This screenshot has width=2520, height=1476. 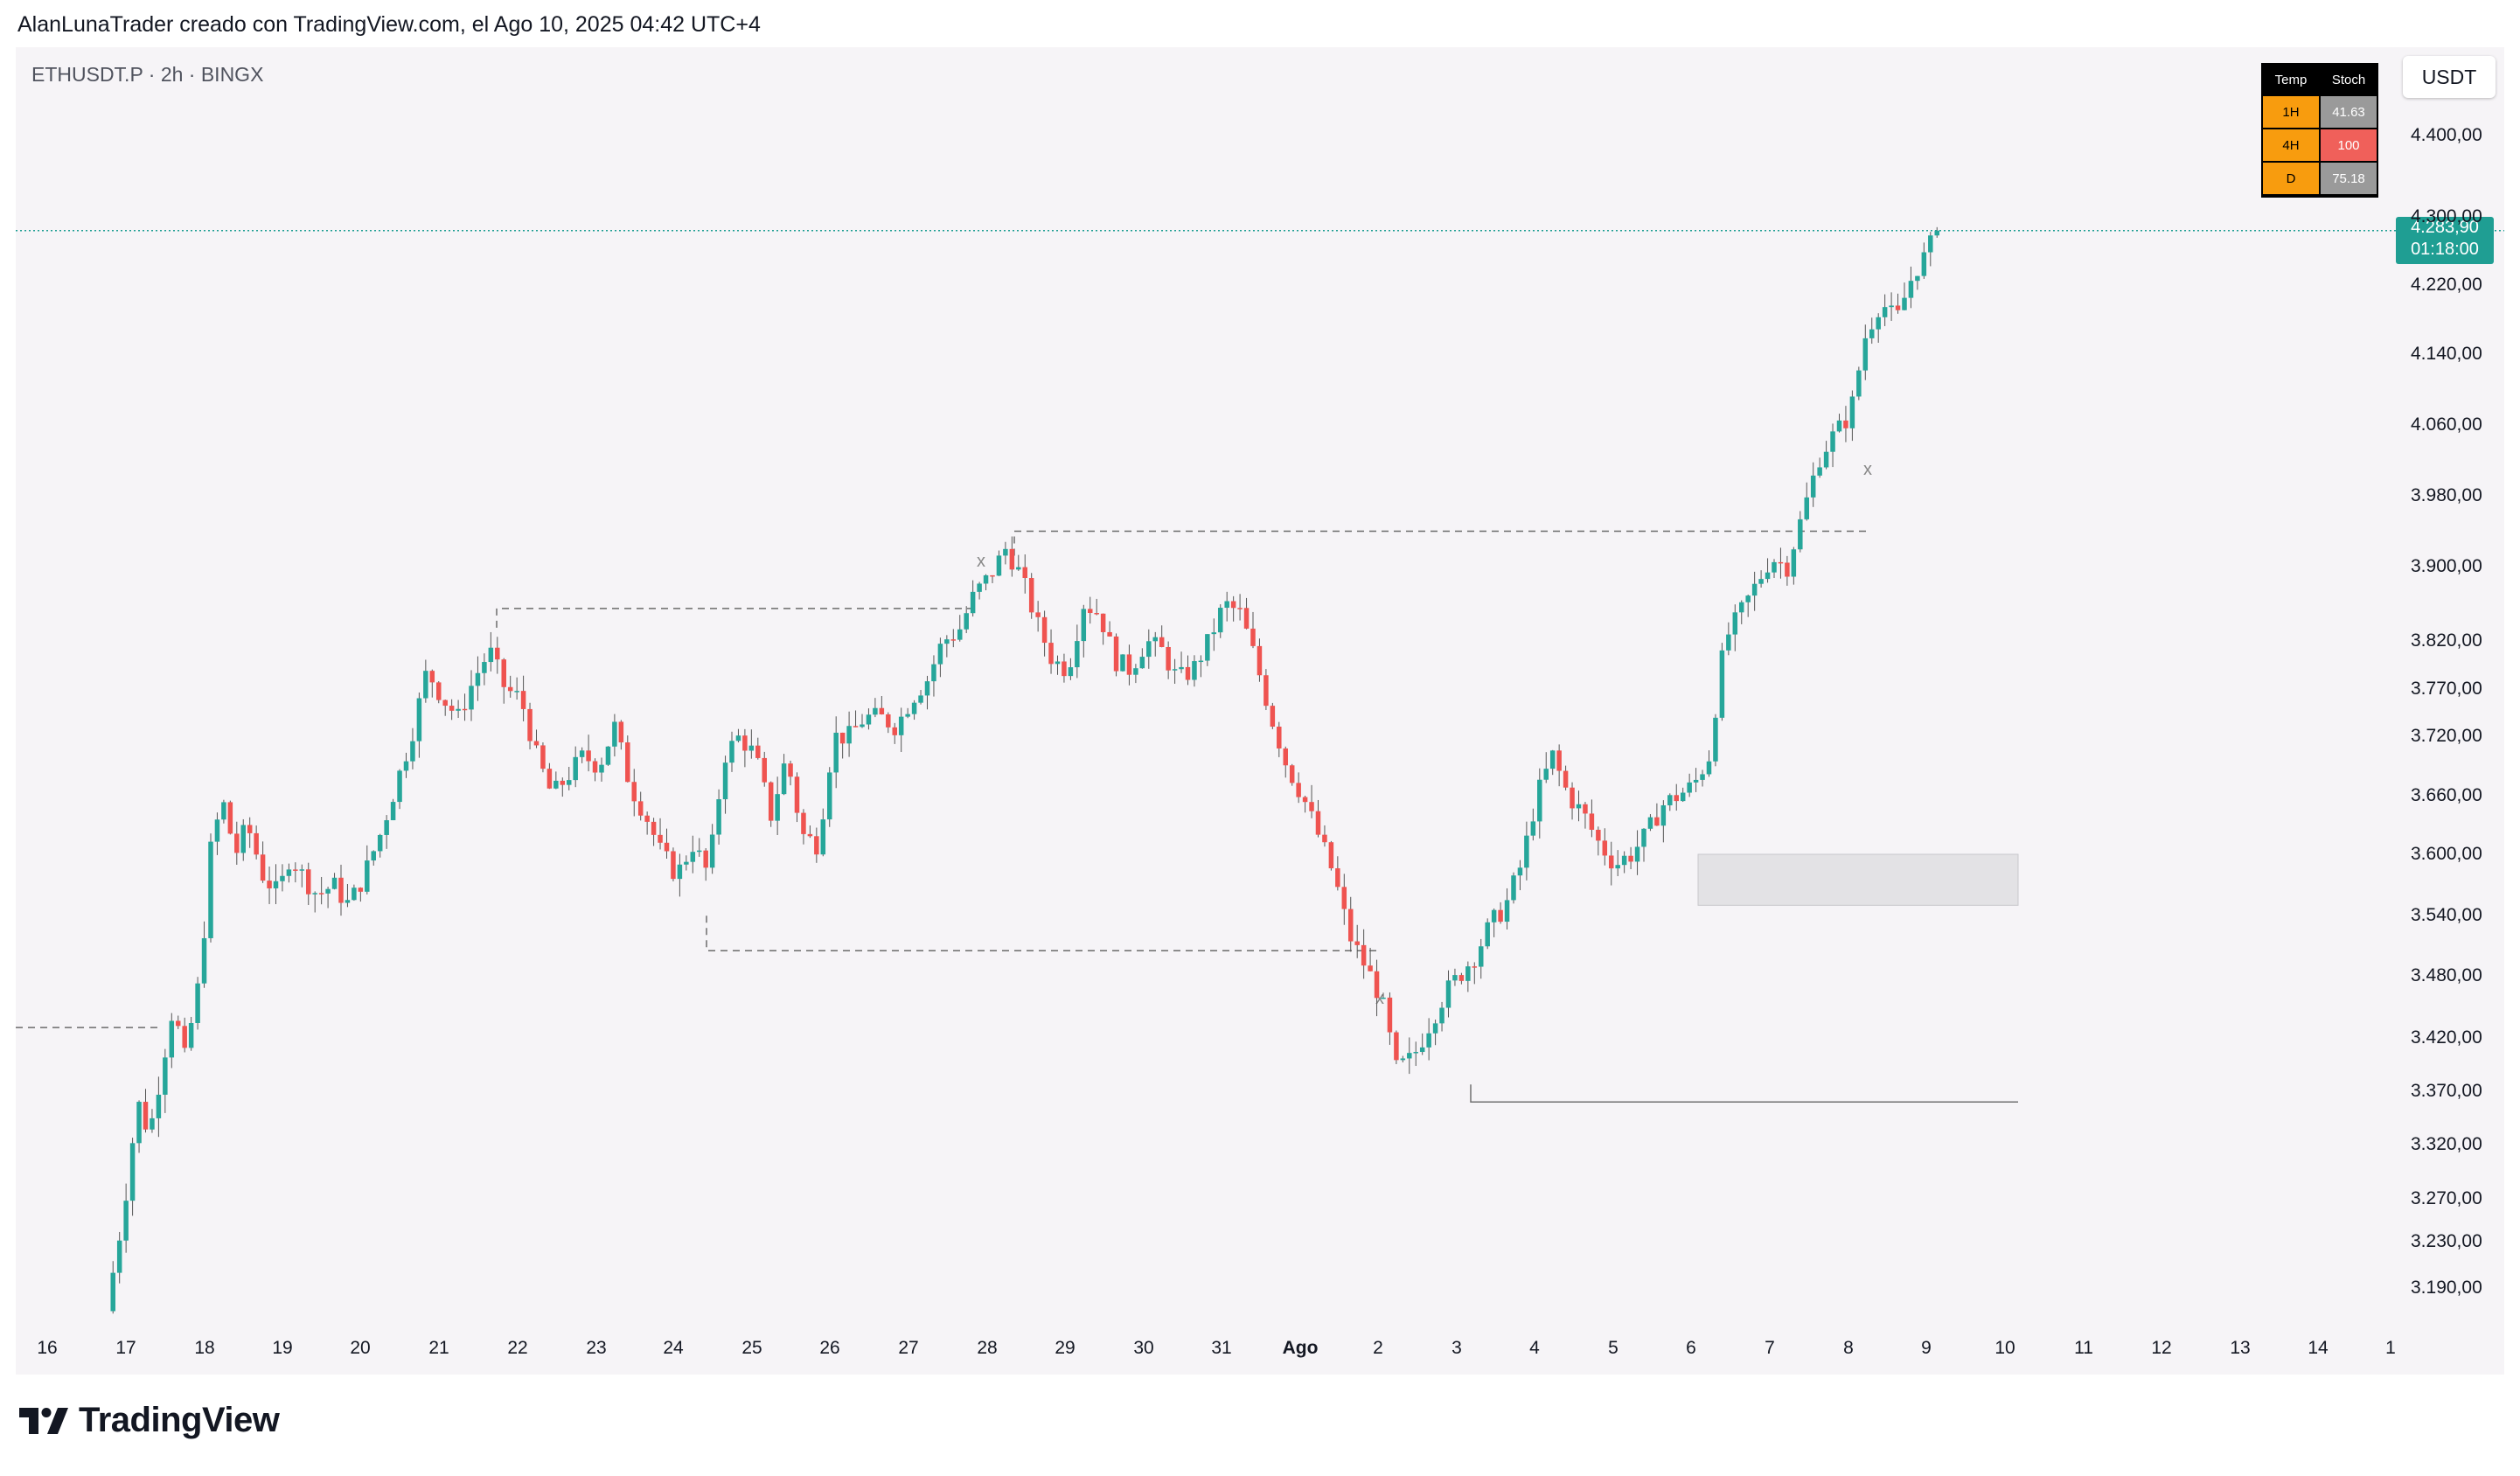 I want to click on x-axis-tick-label: 28, so click(x=987, y=1348).